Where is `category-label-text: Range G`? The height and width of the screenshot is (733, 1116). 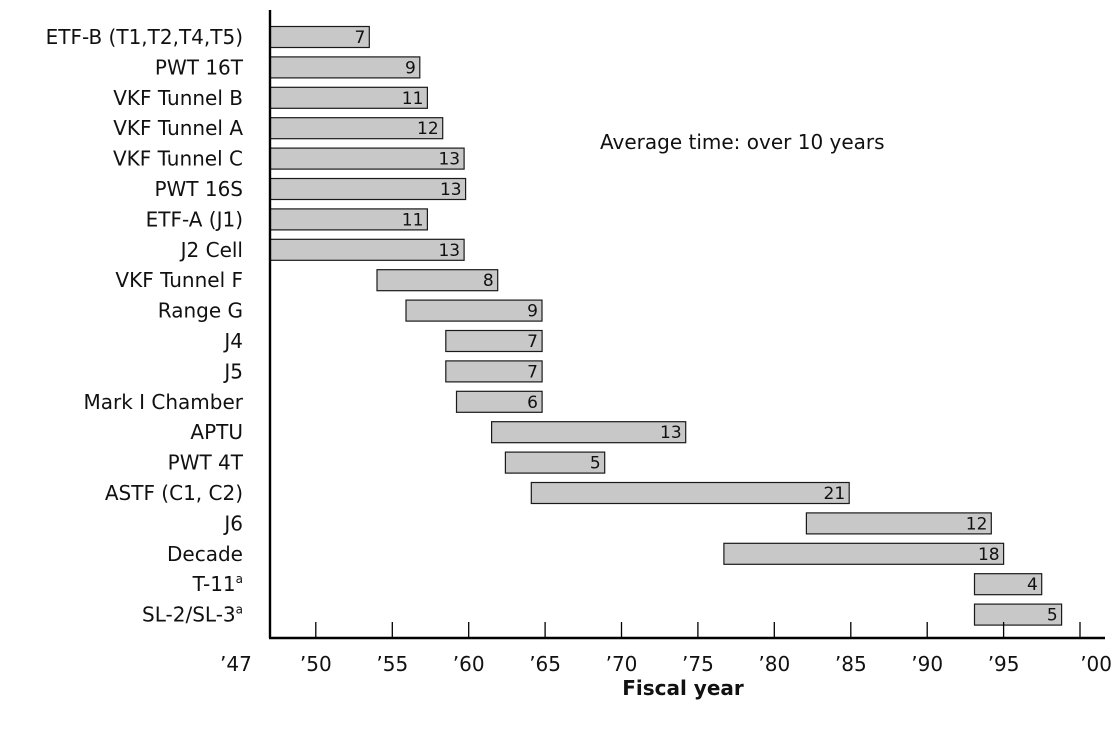 category-label-text: Range G is located at coordinates (200, 311).